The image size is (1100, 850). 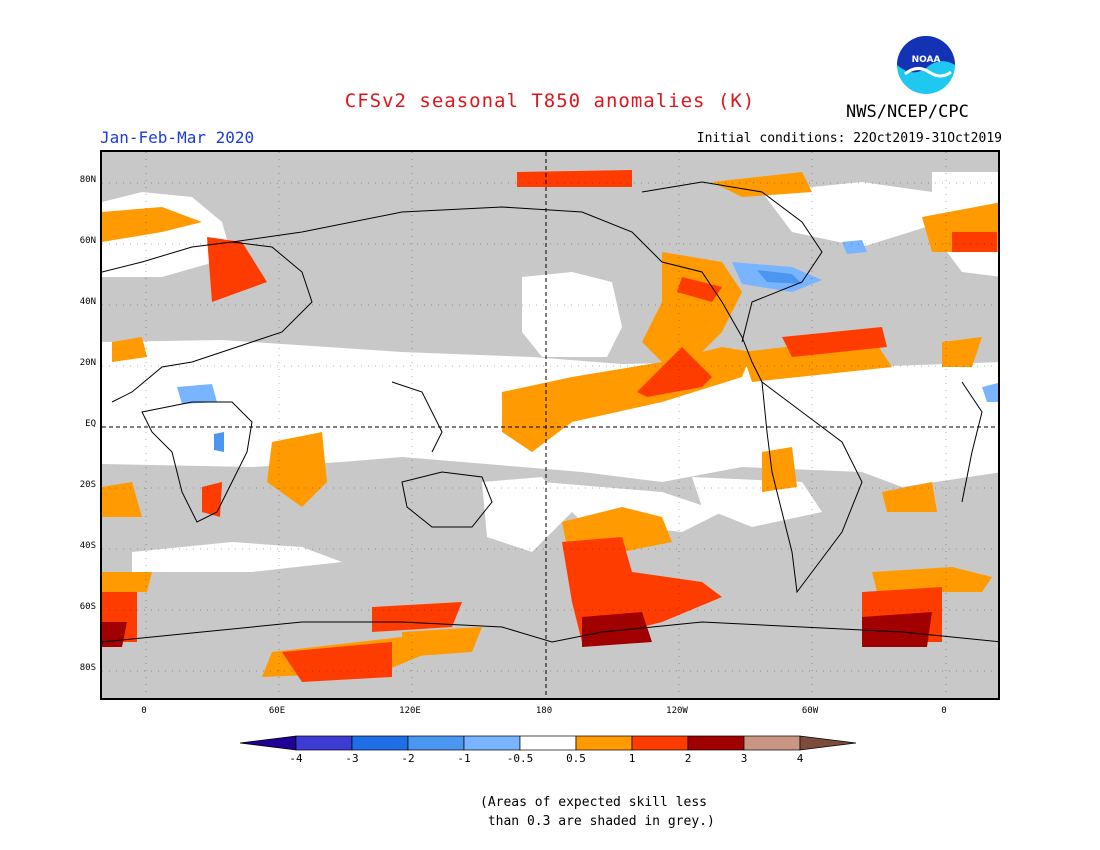 I want to click on skill-note-line2: than 0.3 are shaded in grey.), so click(x=597, y=821).